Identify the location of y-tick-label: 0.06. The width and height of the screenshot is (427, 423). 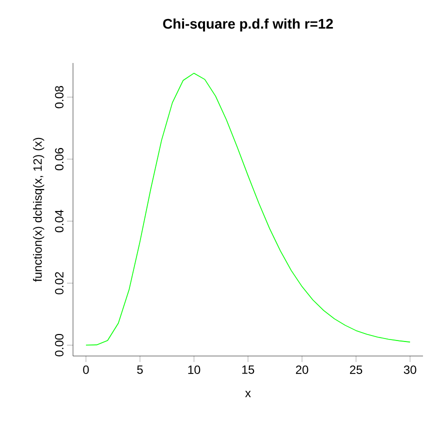
(59, 159).